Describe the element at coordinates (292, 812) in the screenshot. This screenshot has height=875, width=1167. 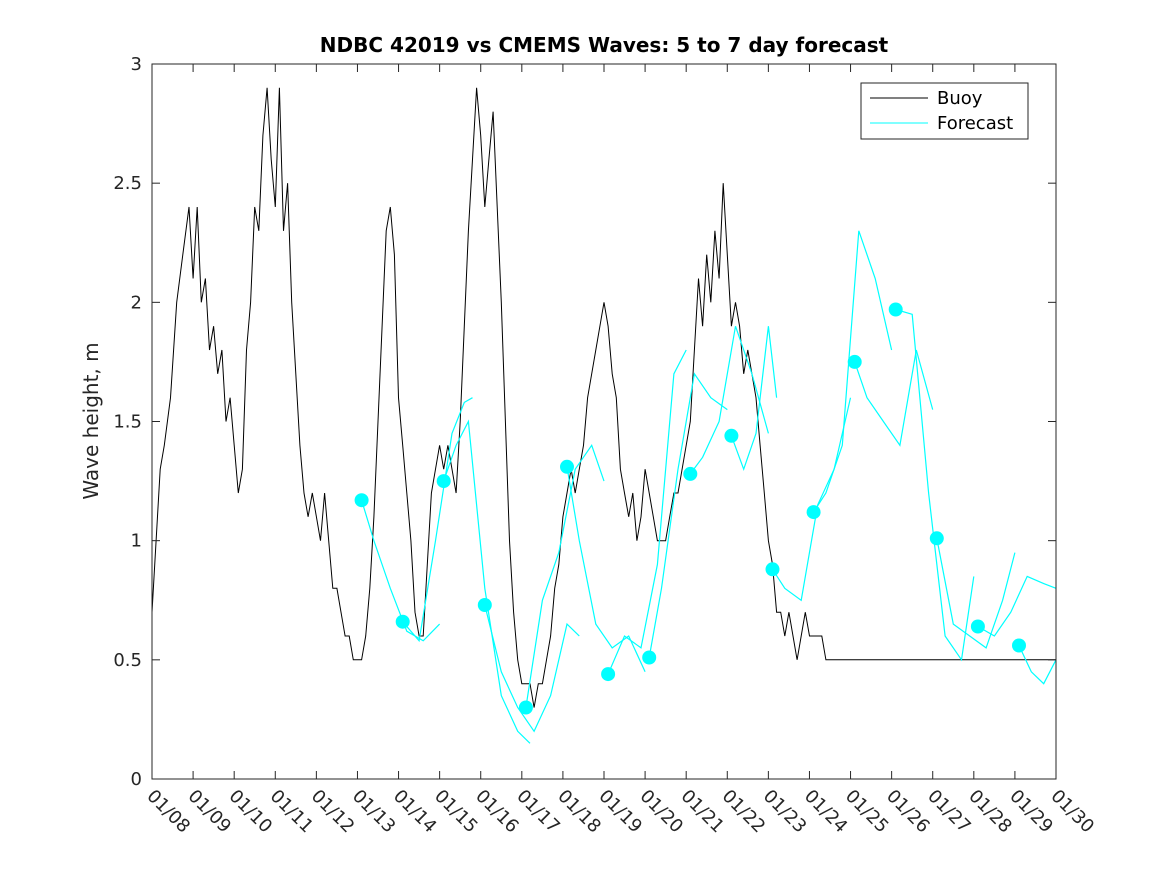
I see `x-tick-label: 01/11` at that location.